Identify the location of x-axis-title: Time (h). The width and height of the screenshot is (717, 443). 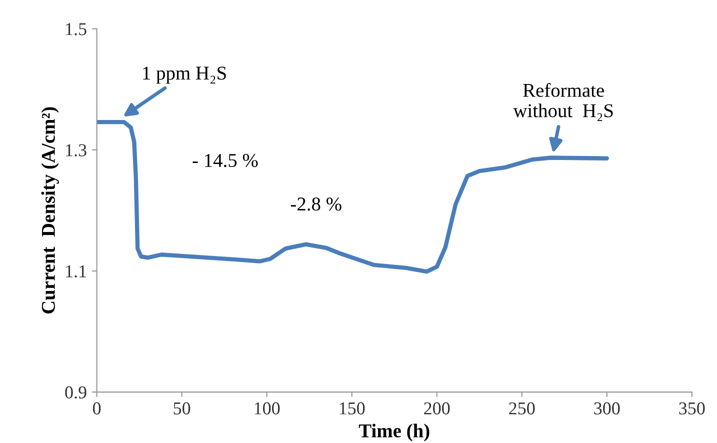
(394, 433).